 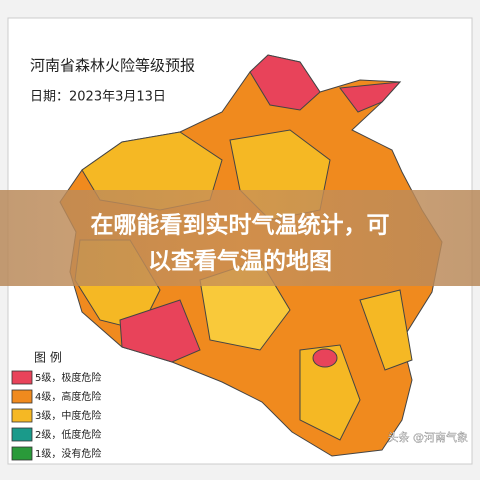 What do you see at coordinates (48, 358) in the screenshot?
I see `legend-title: 图 例` at bounding box center [48, 358].